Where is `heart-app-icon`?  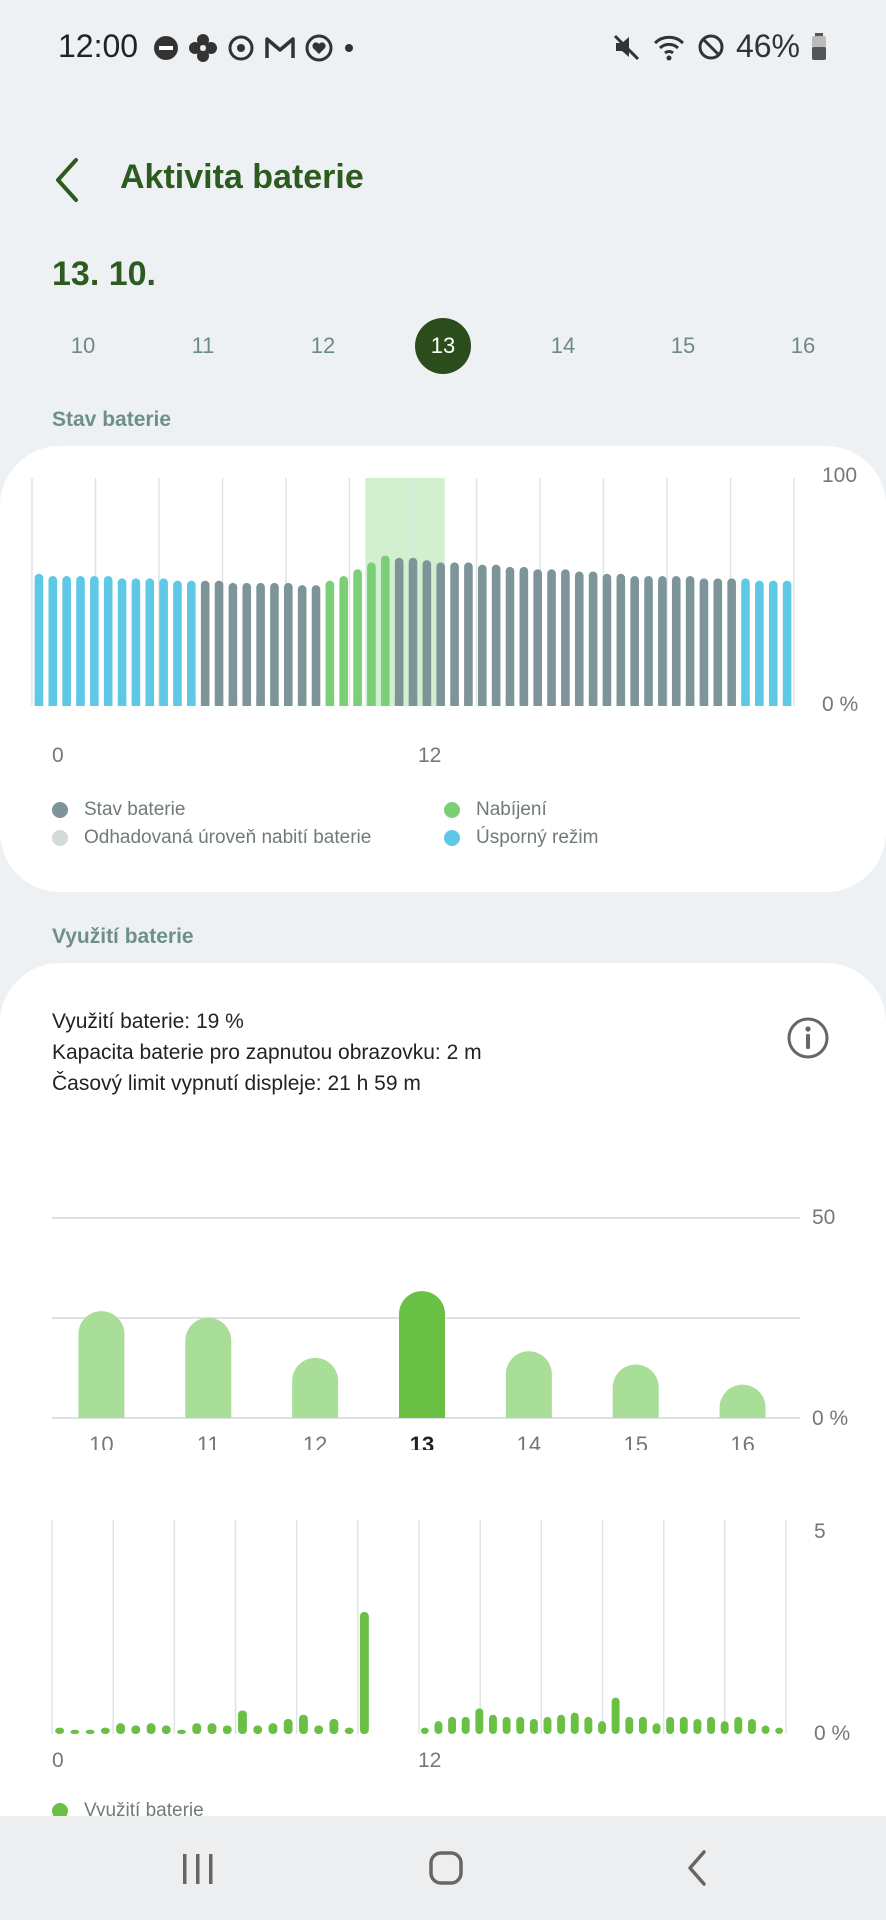
heart-app-icon is located at coordinates (319, 48).